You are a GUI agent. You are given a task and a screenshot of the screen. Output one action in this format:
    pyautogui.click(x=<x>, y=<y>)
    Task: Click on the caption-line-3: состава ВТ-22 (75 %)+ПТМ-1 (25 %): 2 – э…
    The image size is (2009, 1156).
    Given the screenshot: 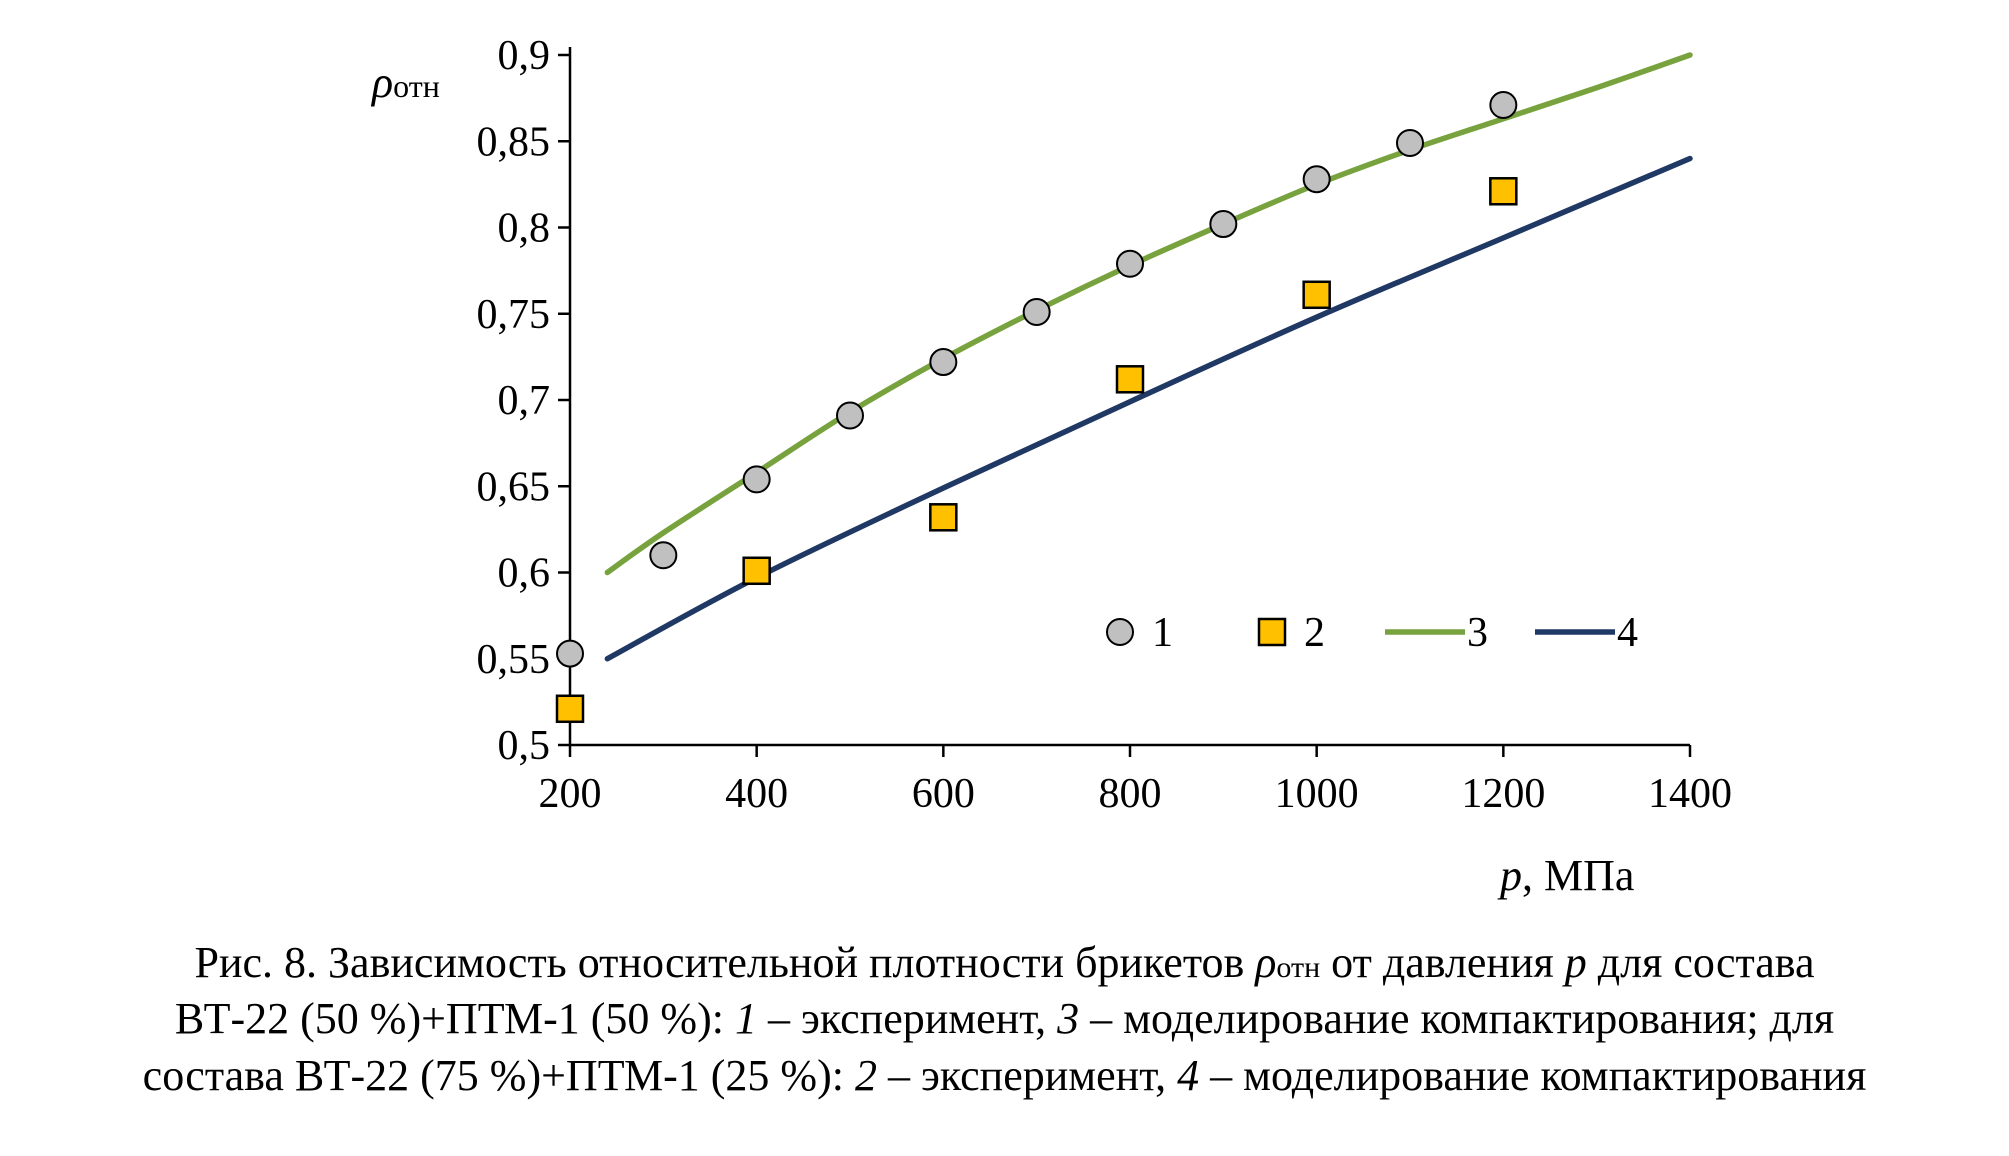 What is the action you would take?
    pyautogui.click(x=1004, y=1076)
    